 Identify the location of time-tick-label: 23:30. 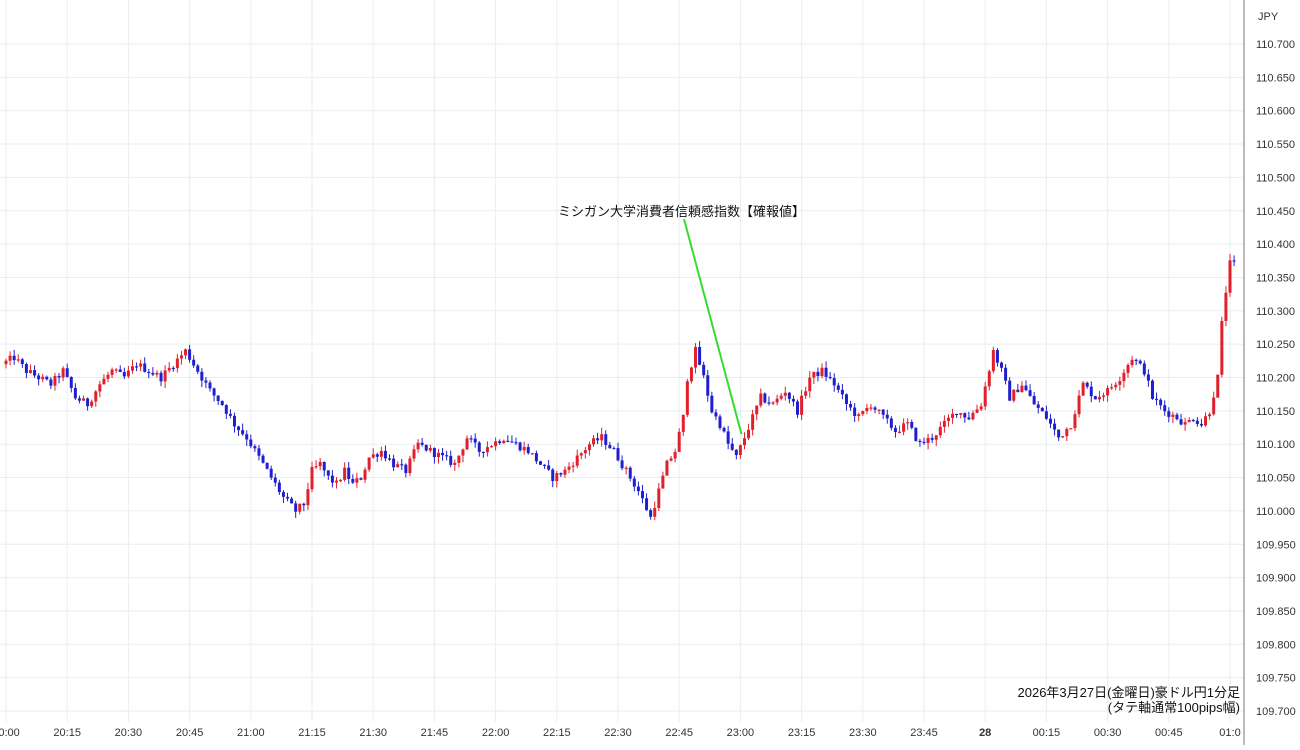
(863, 733).